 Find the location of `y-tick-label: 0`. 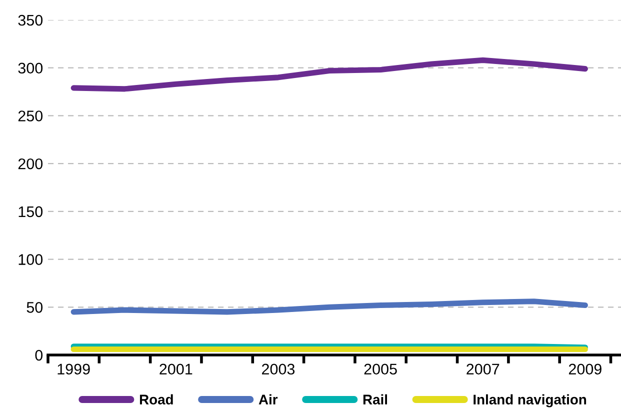

y-tick-label: 0 is located at coordinates (39, 355).